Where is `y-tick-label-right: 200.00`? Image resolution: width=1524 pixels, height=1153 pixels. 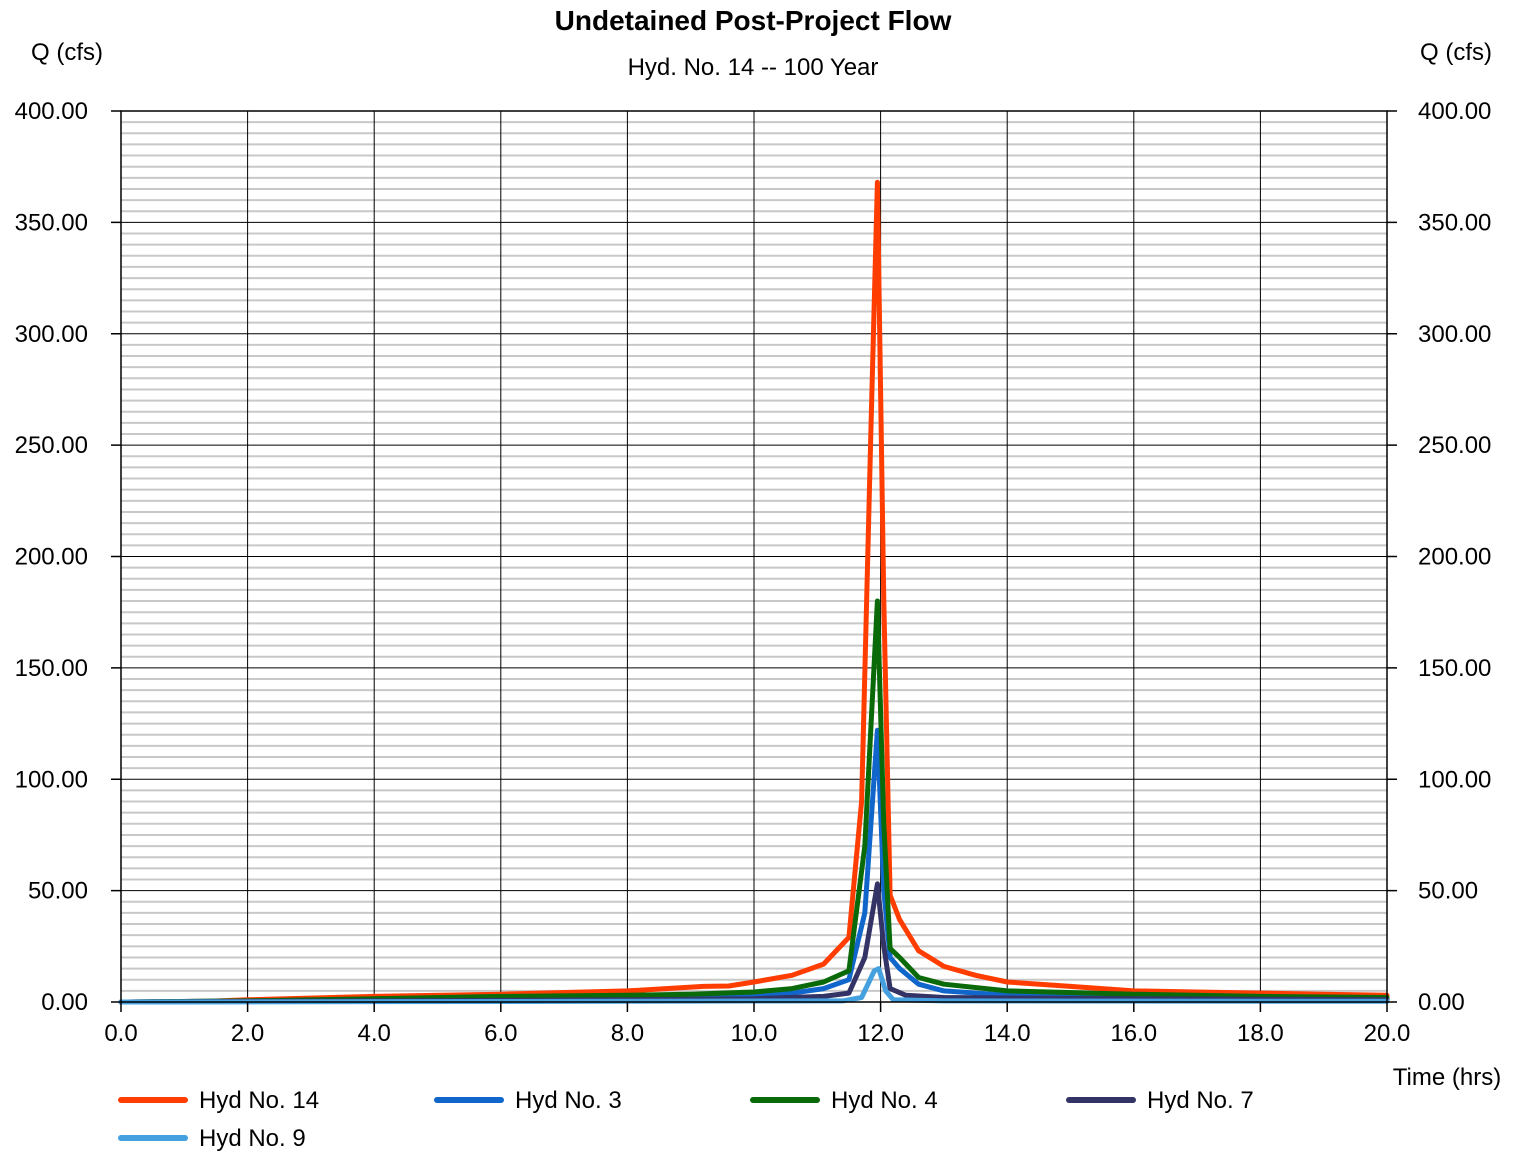
y-tick-label-right: 200.00 is located at coordinates (1454, 557).